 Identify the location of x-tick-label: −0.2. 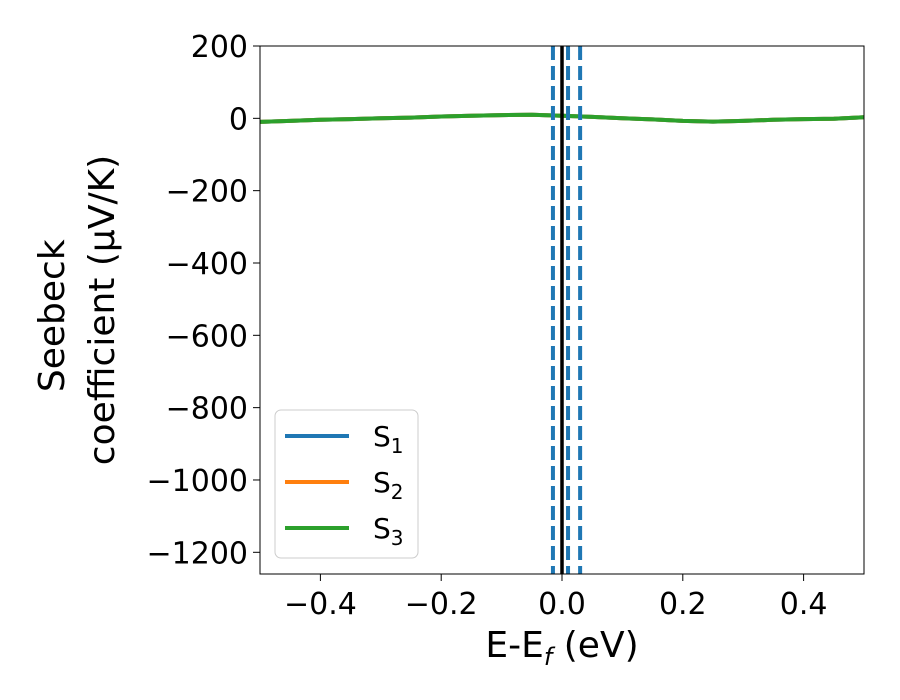
(441, 604).